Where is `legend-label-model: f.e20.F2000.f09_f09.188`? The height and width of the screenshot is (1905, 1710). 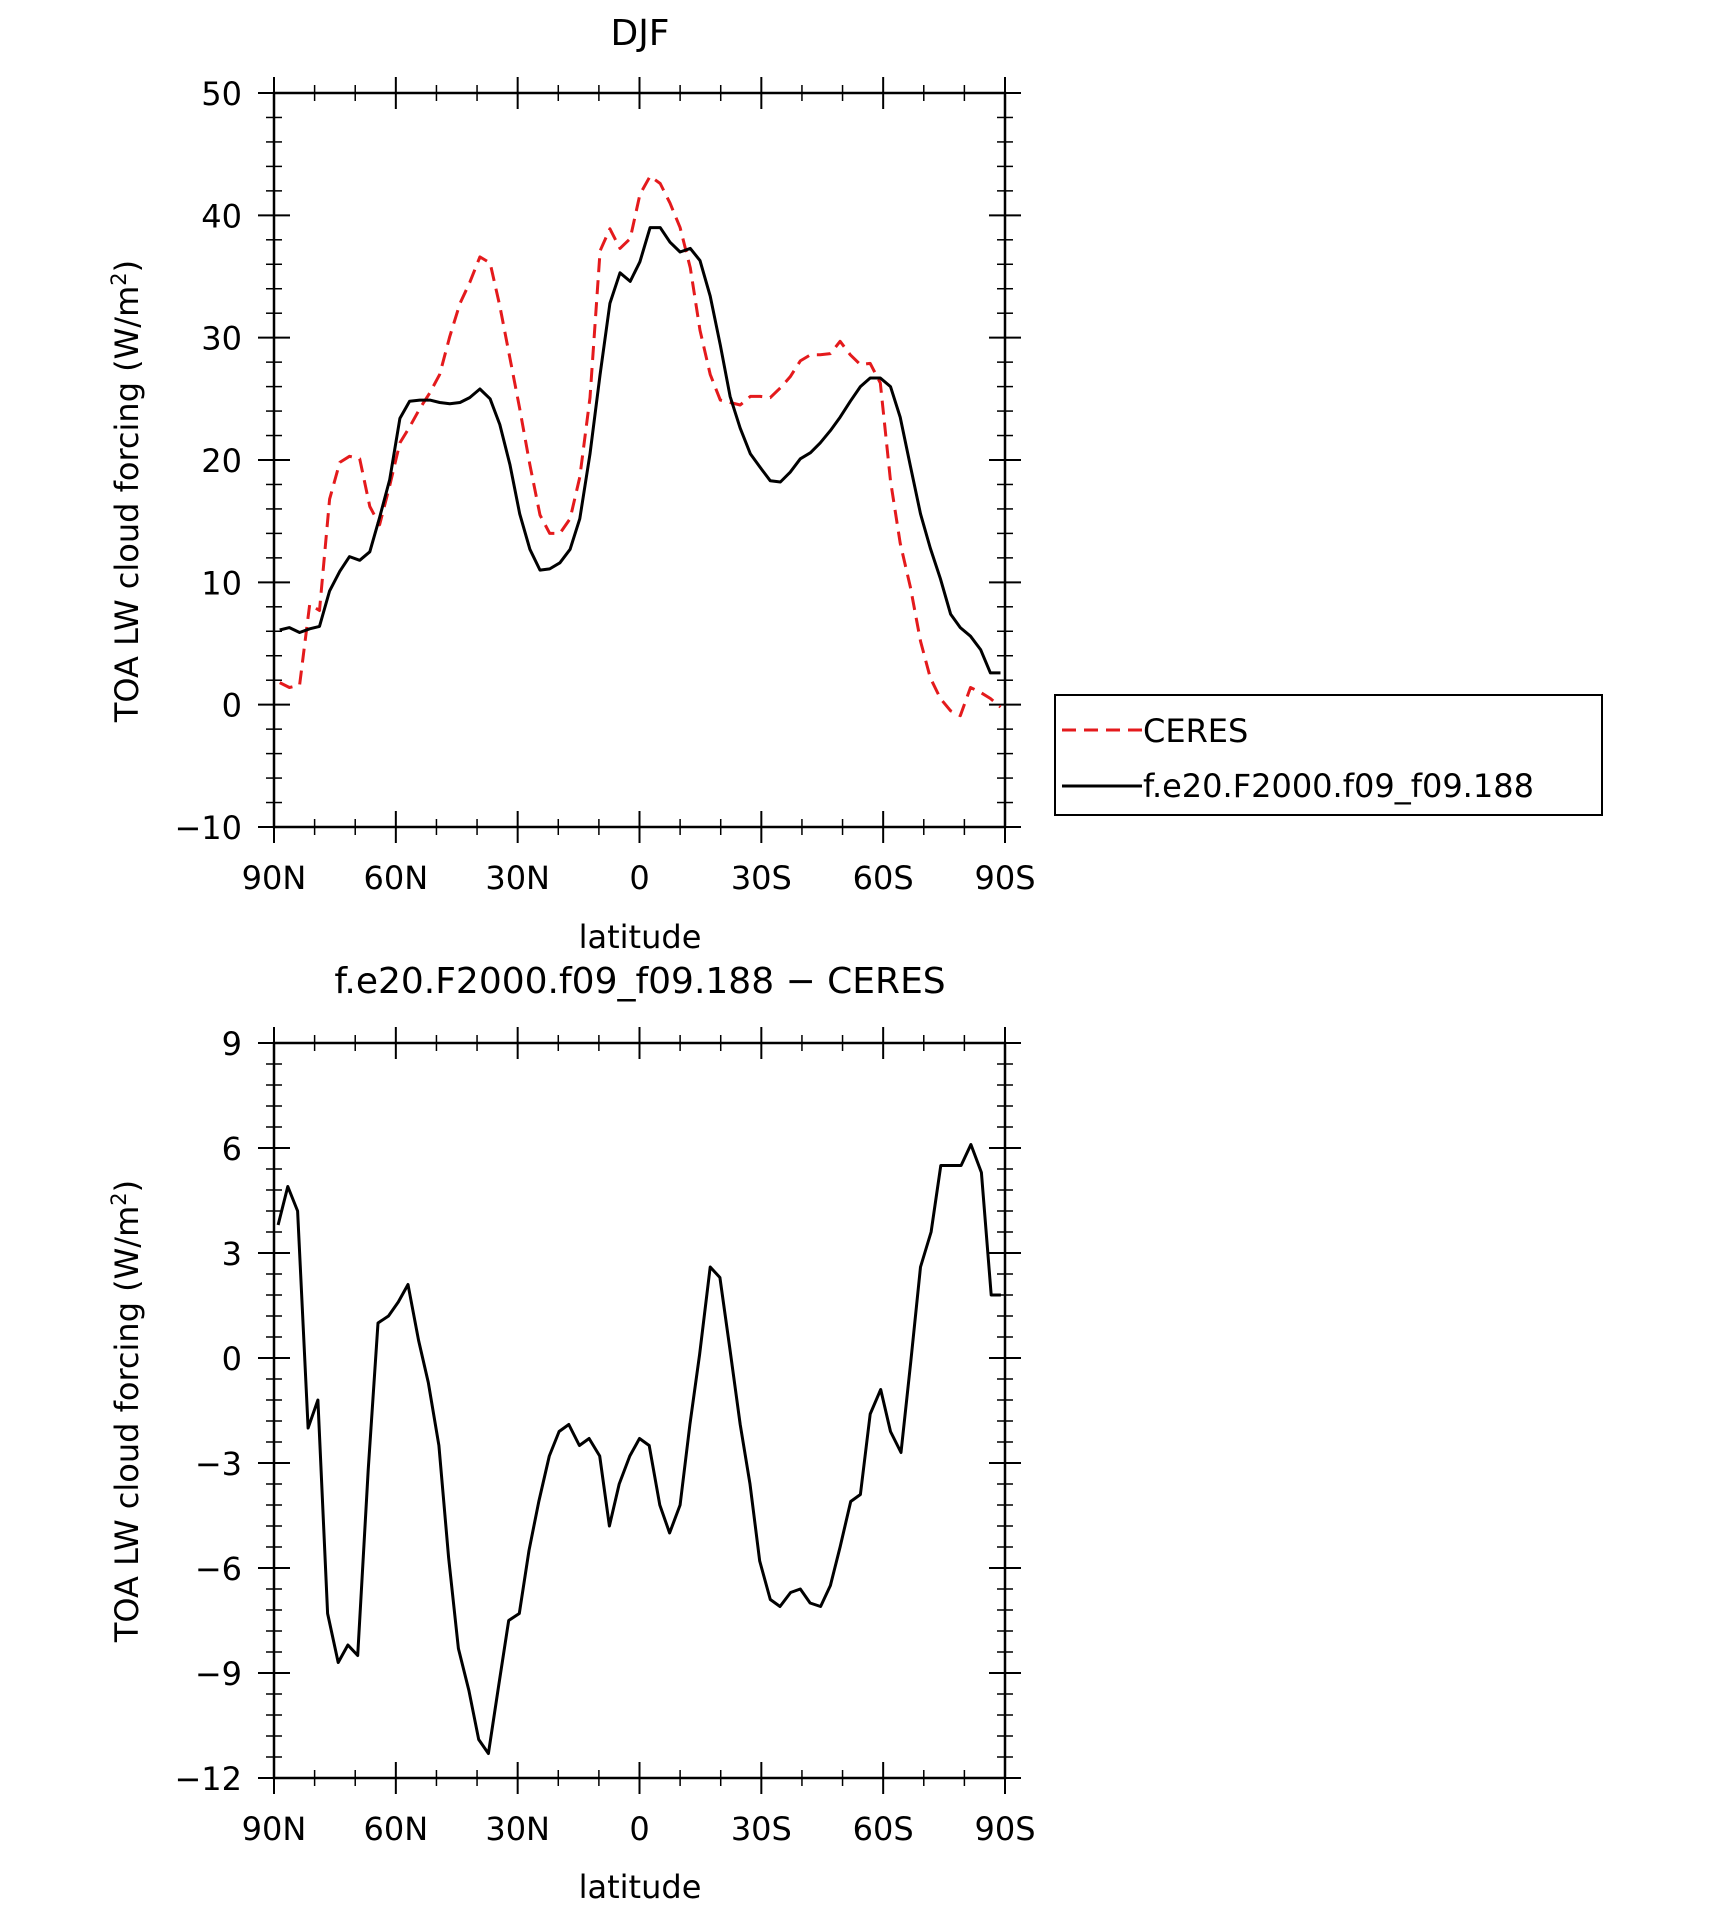
legend-label-model: f.e20.F2000.f09_f09.188 is located at coordinates (1338, 786).